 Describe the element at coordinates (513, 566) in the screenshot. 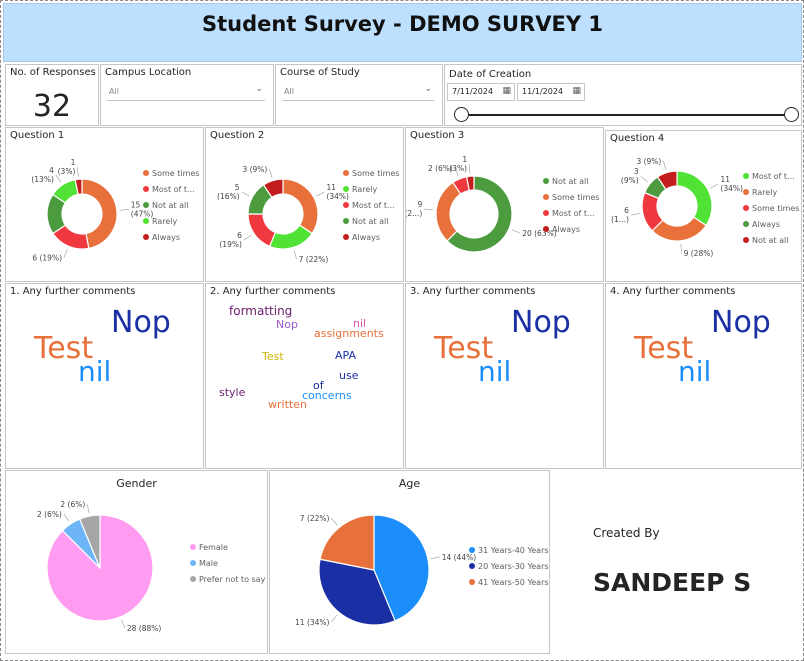

I see `legend-label: 20 Years-30 Years` at that location.